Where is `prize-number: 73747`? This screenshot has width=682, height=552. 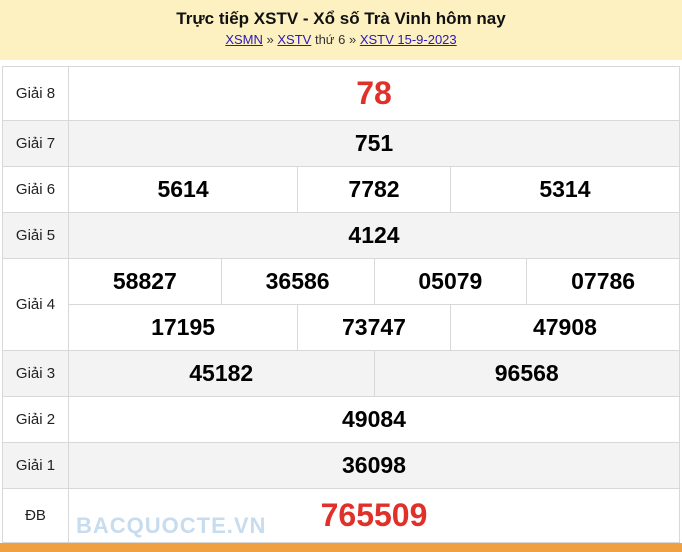 prize-number: 73747 is located at coordinates (374, 327).